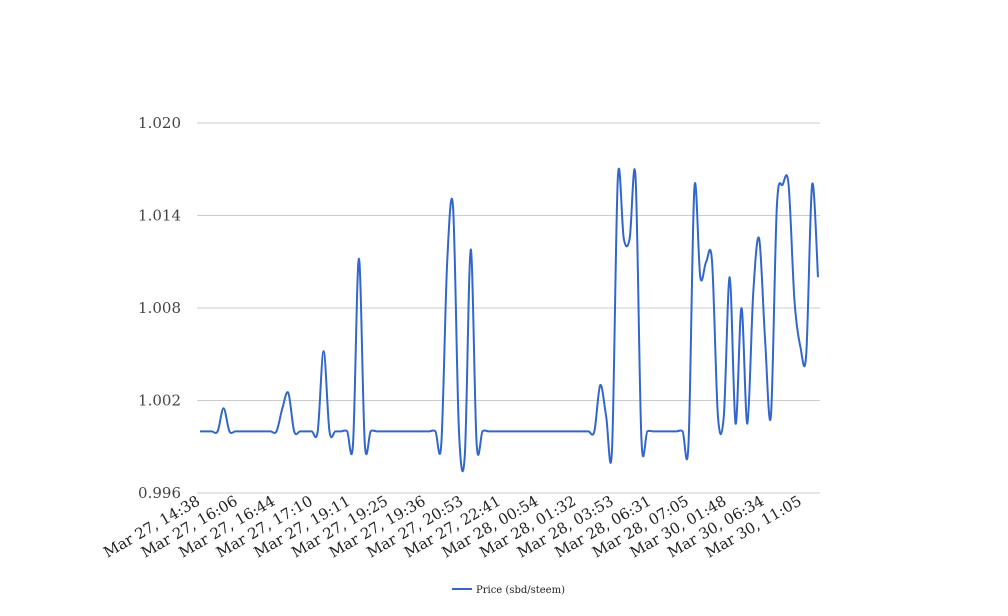  I want to click on legend: Price (sbd/steem), so click(508, 590).